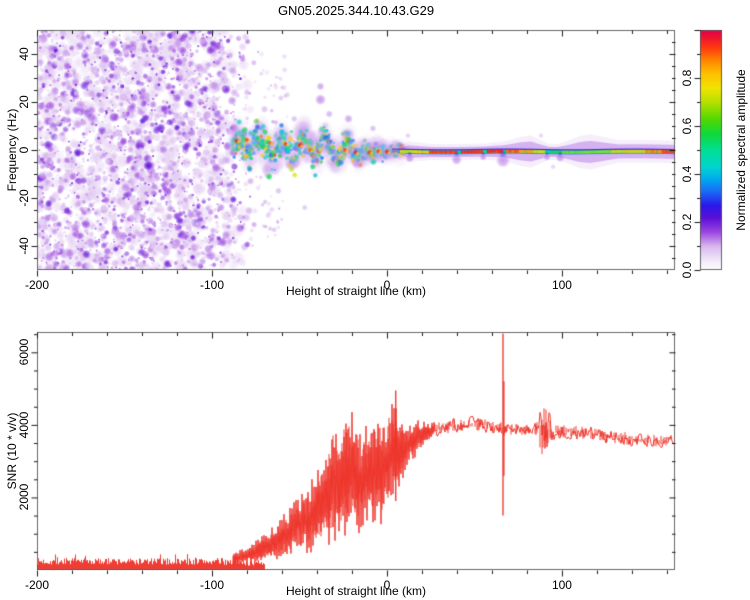 The image size is (750, 600). I want to click on top-x-axis-label: Height of straight line (km), so click(356, 291).